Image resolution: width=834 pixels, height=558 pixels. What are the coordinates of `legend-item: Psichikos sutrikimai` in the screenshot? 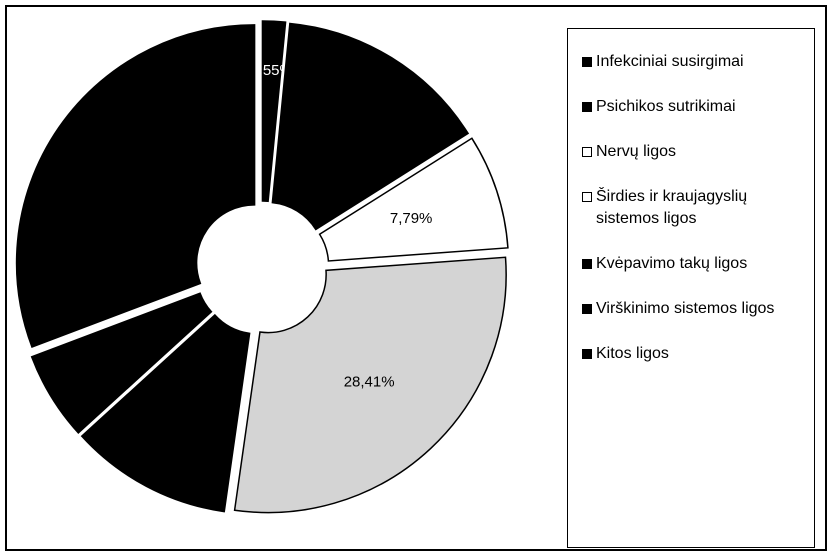 It's located at (694, 107).